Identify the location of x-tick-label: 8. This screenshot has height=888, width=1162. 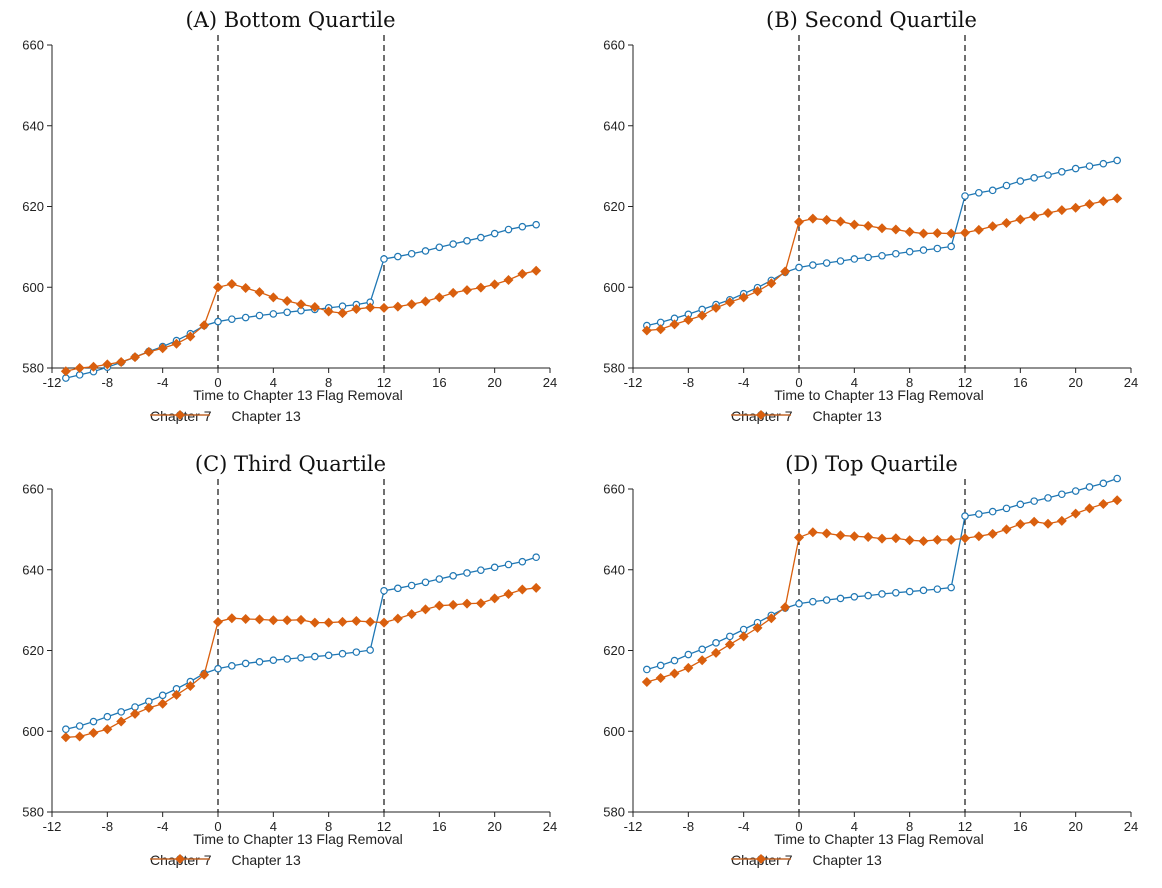
(328, 382).